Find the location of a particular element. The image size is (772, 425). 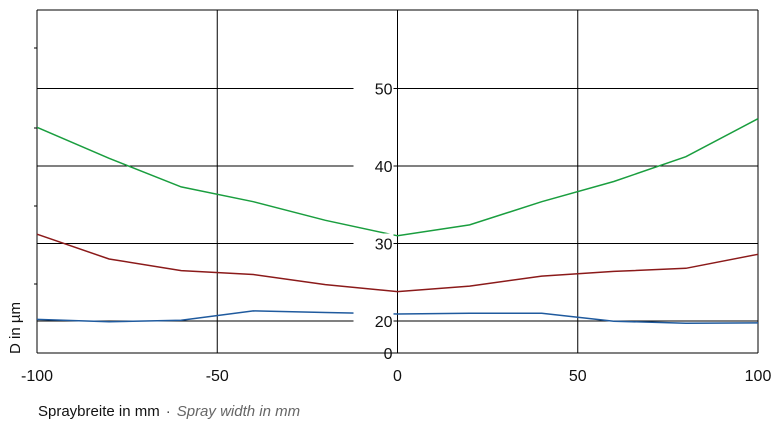

y-tick-label: 40 is located at coordinates (384, 167).